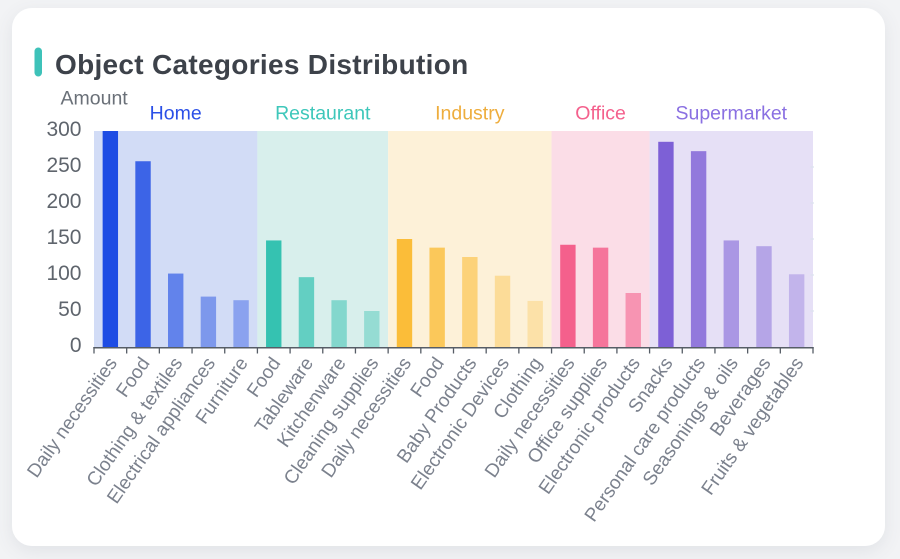 The width and height of the screenshot is (900, 559). I want to click on svg-text: 0, so click(76, 345).